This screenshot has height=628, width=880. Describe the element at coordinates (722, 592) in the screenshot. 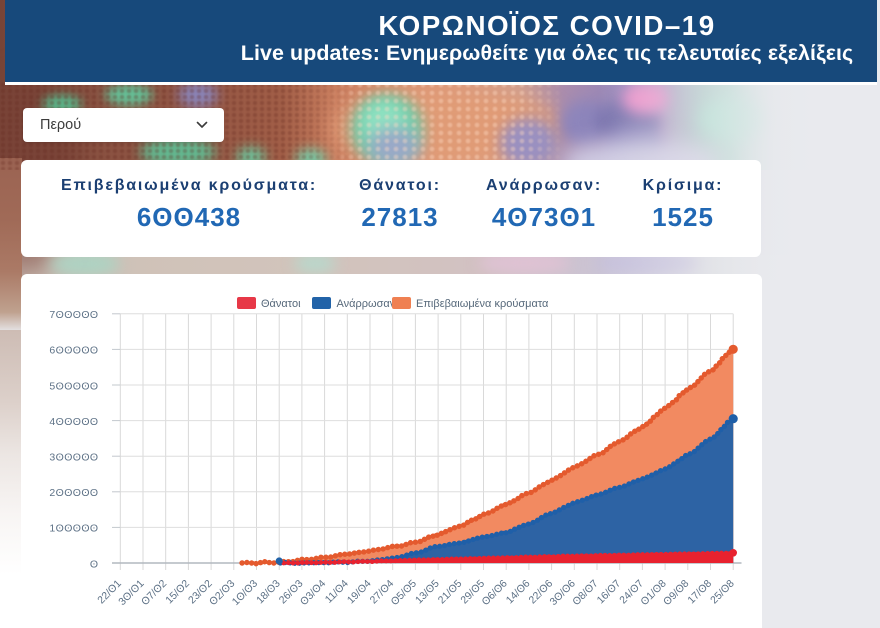

I see `svg-text: 25/ʘ8` at that location.